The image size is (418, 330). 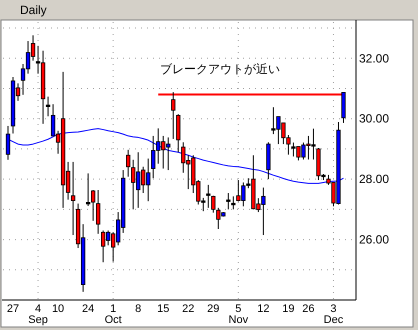 What do you see at coordinates (238, 314) in the screenshot?
I see `x-tick-label: 5 Nov` at bounding box center [238, 314].